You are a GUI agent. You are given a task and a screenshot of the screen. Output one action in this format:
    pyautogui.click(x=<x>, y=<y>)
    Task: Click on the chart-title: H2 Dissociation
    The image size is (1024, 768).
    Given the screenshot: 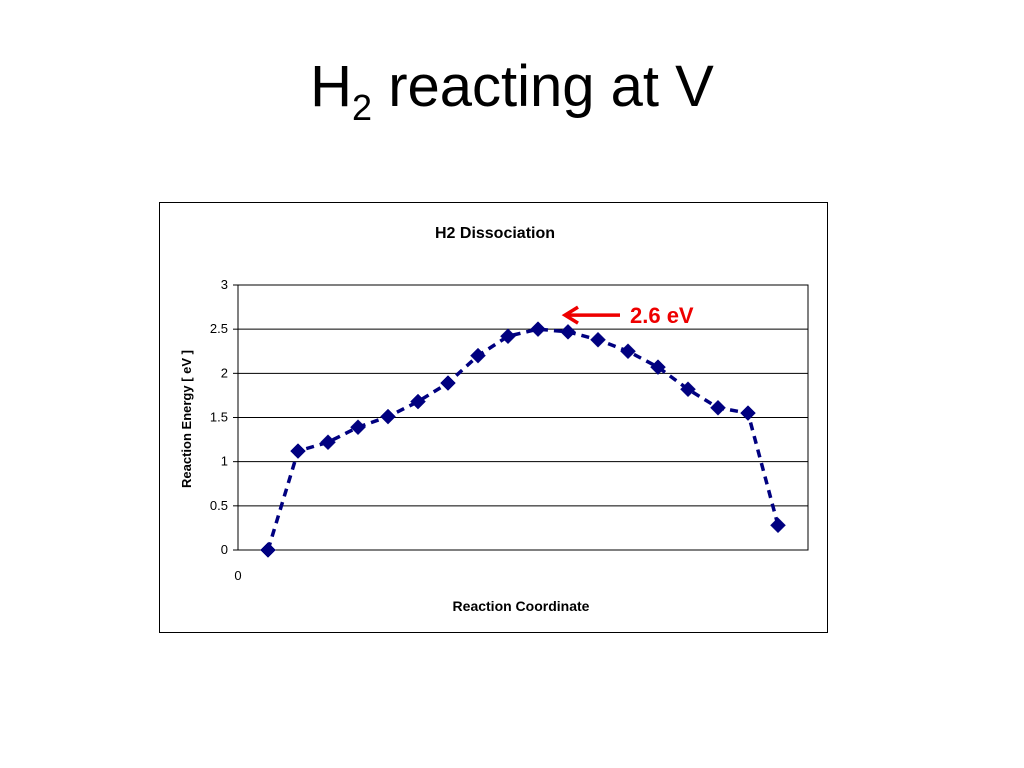 What is the action you would take?
    pyautogui.click(x=495, y=233)
    